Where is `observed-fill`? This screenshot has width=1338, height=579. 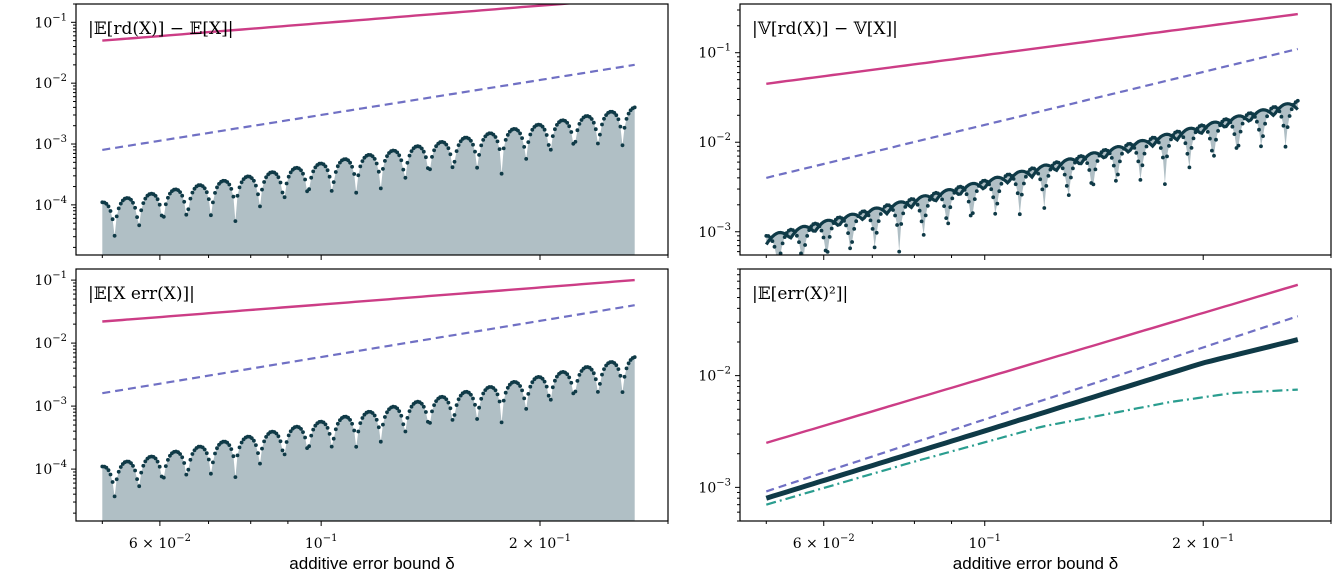
observed-fill is located at coordinates (368, 439).